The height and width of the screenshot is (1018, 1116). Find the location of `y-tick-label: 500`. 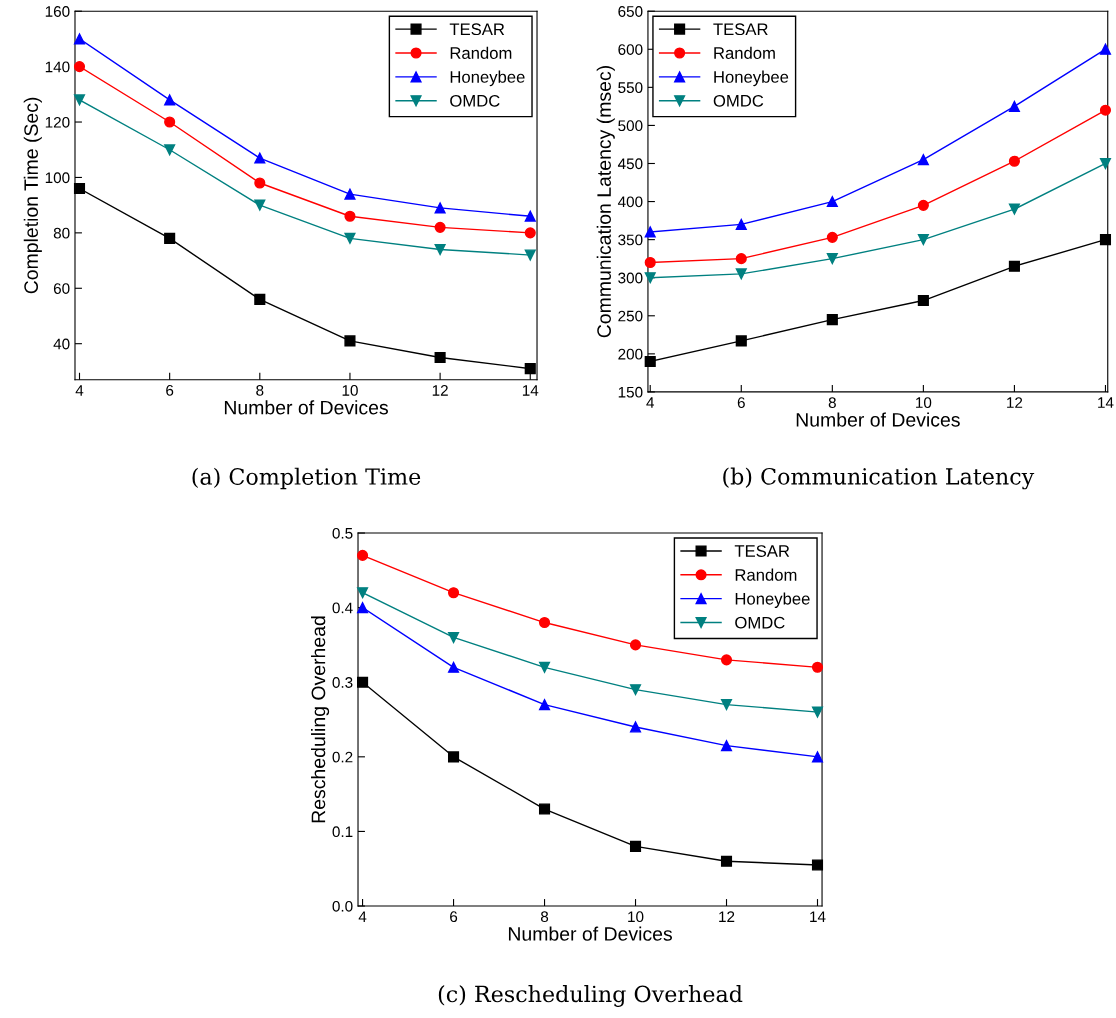

y-tick-label: 500 is located at coordinates (630, 126).